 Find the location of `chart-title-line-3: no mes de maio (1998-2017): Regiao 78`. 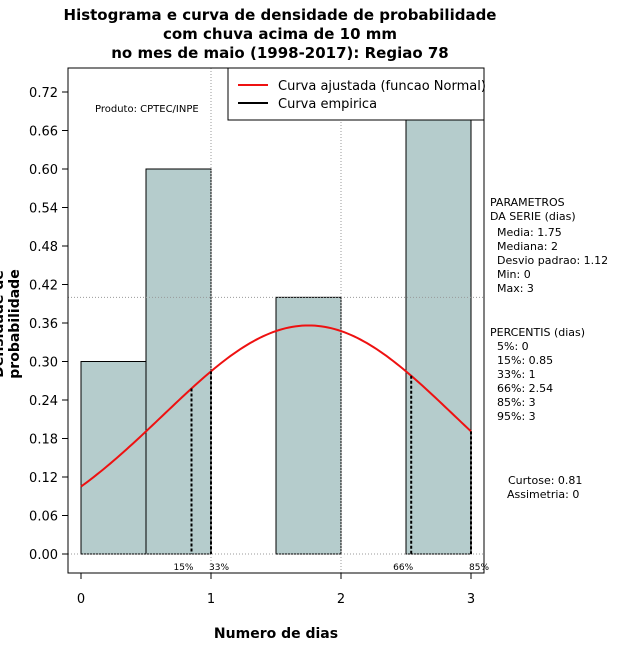

chart-title-line-3: no mes de maio (1998-2017): Regiao 78 is located at coordinates (280, 53).